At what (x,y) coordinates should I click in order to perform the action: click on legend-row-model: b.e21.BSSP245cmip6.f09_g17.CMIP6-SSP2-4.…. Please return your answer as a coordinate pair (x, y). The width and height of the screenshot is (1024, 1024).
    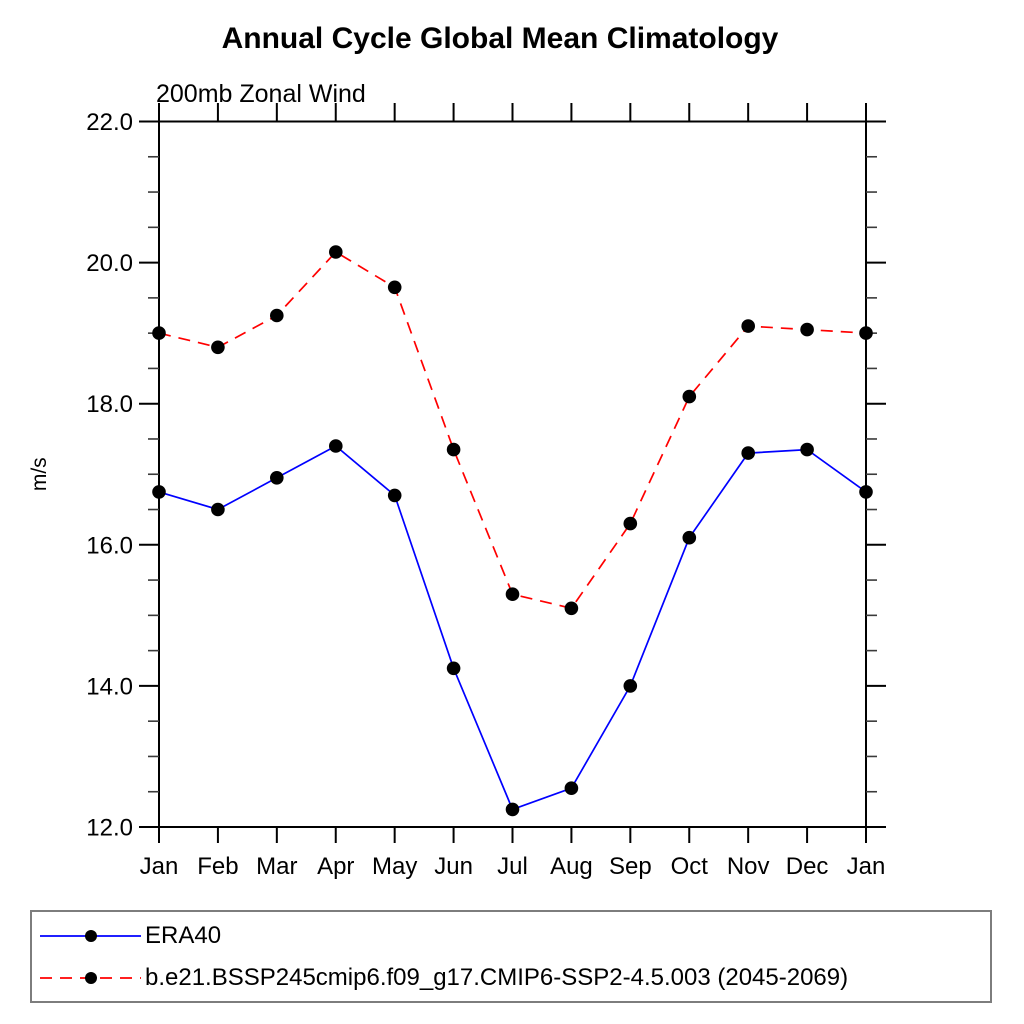
    Looking at the image, I should click on (511, 978).